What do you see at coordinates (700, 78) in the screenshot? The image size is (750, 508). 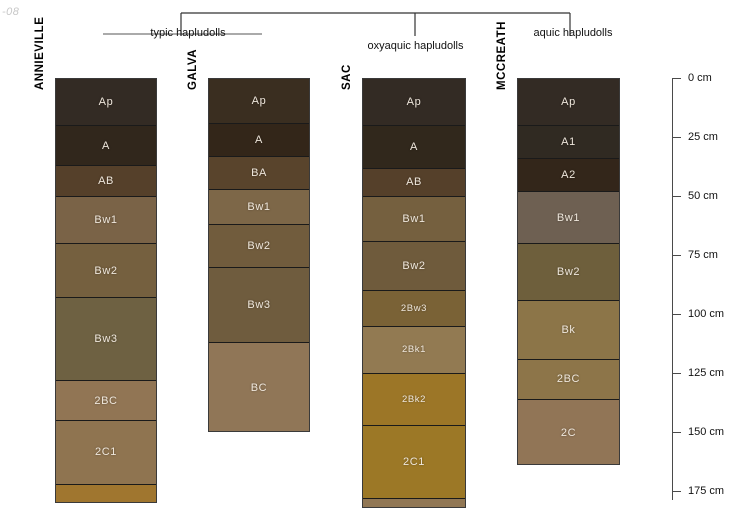 I see `depth-tick-label: 0 cm` at bounding box center [700, 78].